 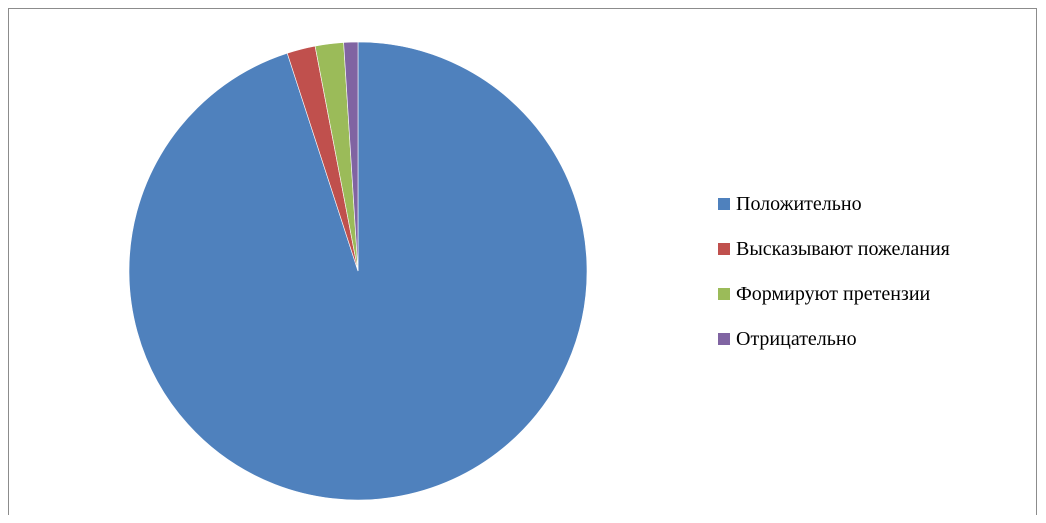 I want to click on legend-item-wishes: Высказывают пожелания, so click(x=878, y=249).